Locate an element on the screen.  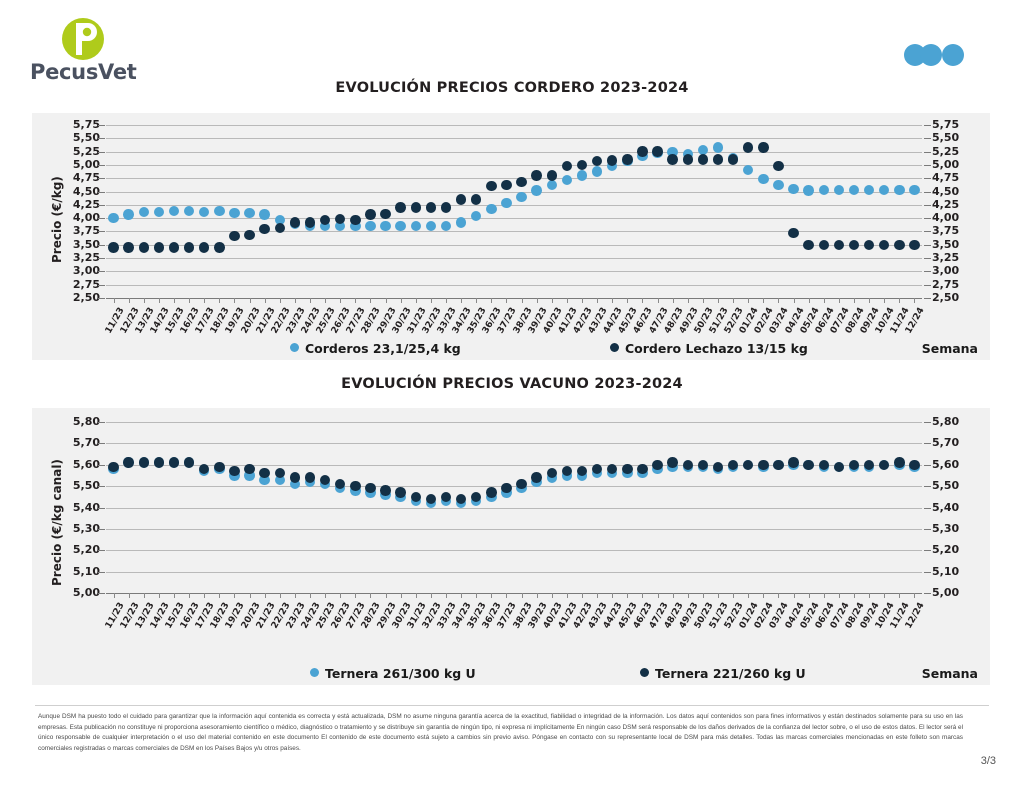
y-axis-tick-label: 5,70 is located at coordinates (86, 443).